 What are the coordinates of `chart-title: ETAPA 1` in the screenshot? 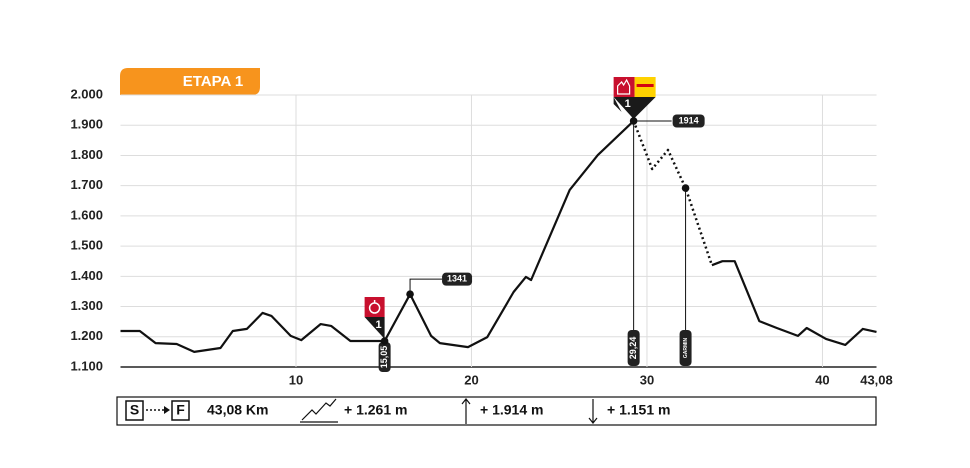 It's located at (213, 81).